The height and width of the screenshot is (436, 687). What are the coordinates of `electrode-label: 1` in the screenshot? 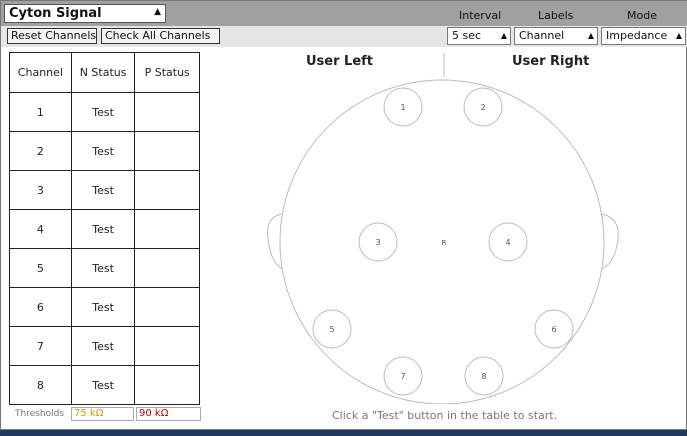 It's located at (402, 107).